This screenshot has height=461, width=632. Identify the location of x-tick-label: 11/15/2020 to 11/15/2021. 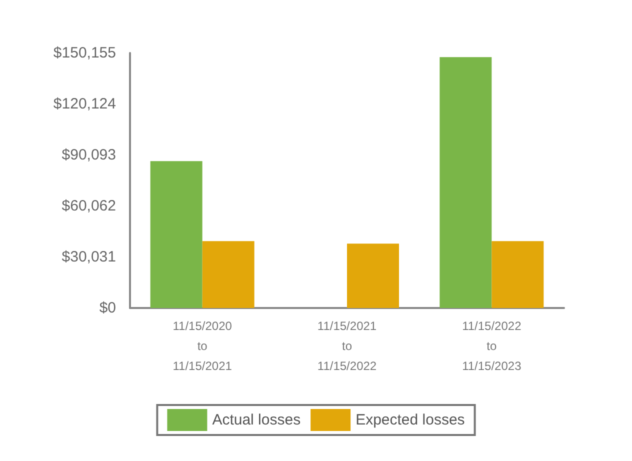
(202, 346).